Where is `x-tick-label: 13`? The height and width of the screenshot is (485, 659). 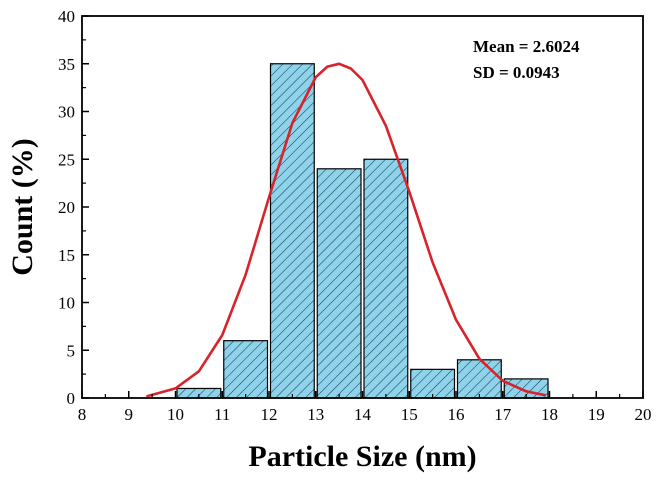 x-tick-label: 13 is located at coordinates (315, 414).